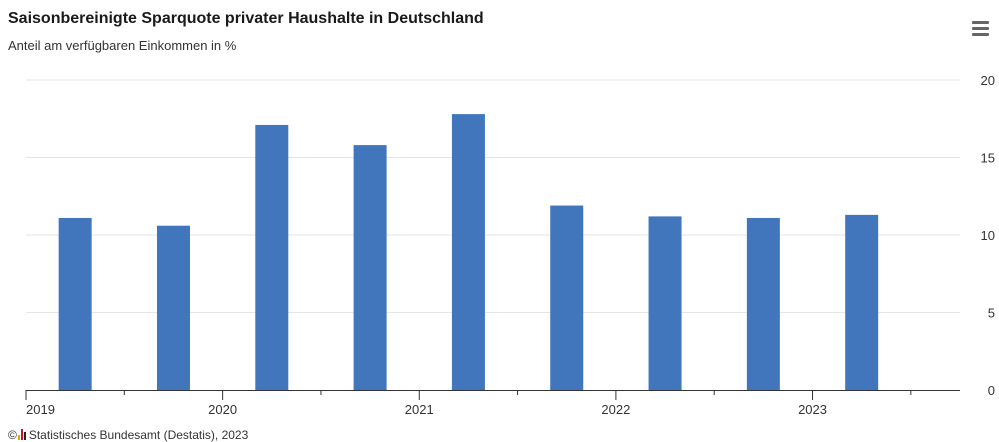 The height and width of the screenshot is (442, 999). What do you see at coordinates (991, 390) in the screenshot?
I see `y-tick-label: 0` at bounding box center [991, 390].